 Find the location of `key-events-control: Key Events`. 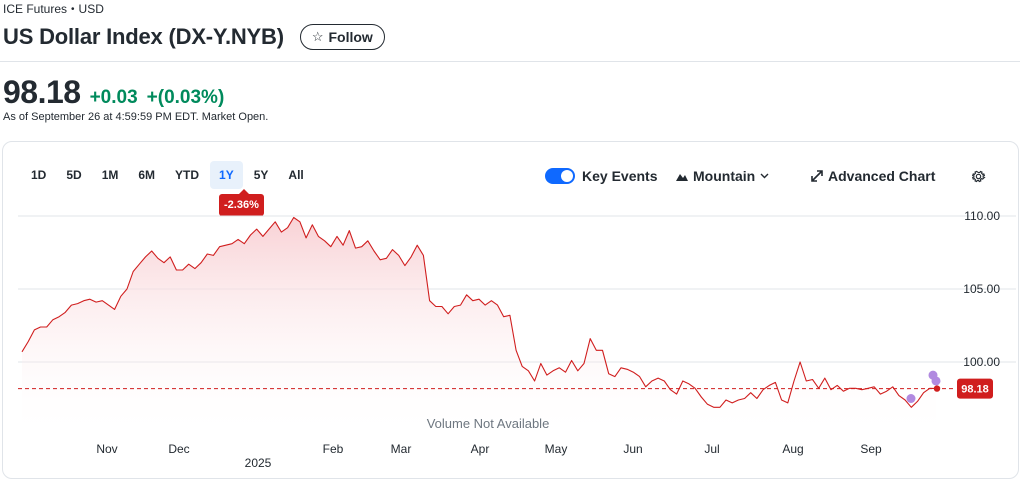

key-events-control: Key Events is located at coordinates (601, 176).